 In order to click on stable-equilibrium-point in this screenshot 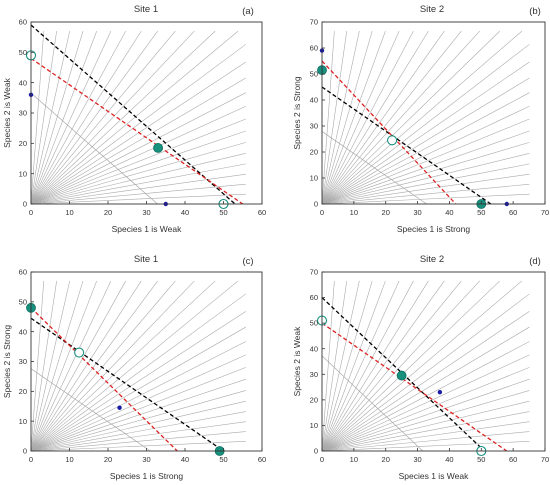, I will do `click(401, 375)`.